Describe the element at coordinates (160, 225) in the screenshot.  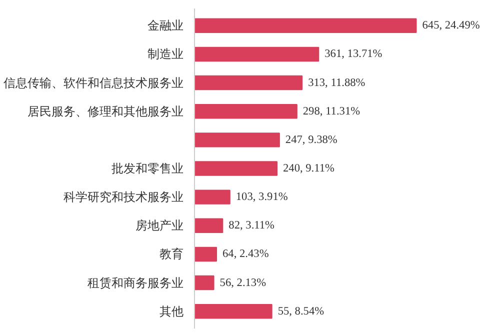
I see `y-tick-label: 房地产业` at that location.